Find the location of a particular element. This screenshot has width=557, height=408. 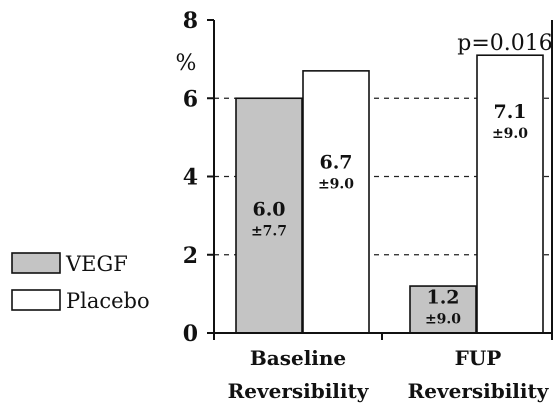

category-label-1: Reversibility is located at coordinates (479, 391).